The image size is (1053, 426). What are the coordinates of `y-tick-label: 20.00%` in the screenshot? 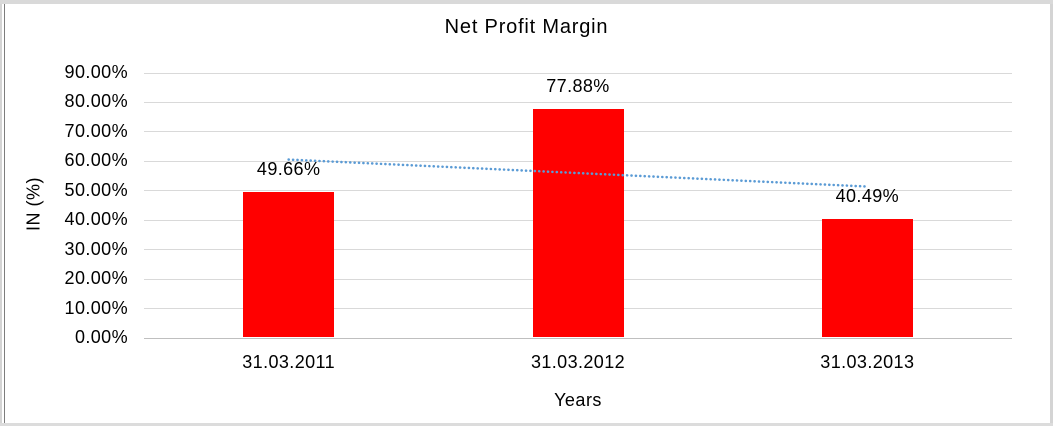 It's located at (96, 278).